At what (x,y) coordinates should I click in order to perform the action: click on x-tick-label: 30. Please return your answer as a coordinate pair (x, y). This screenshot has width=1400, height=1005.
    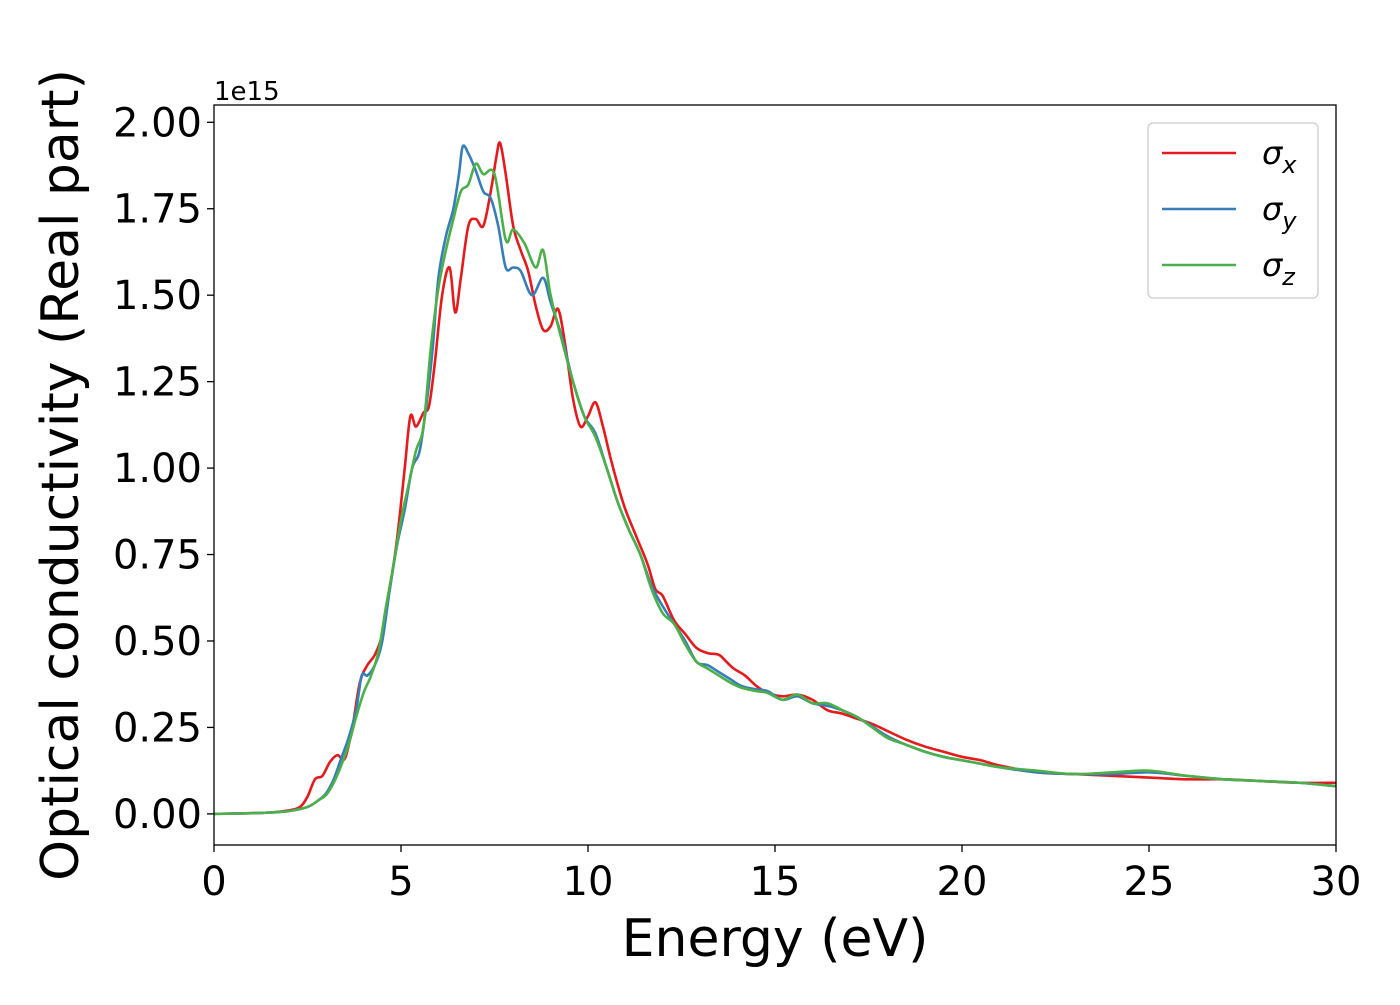
    Looking at the image, I should click on (1336, 882).